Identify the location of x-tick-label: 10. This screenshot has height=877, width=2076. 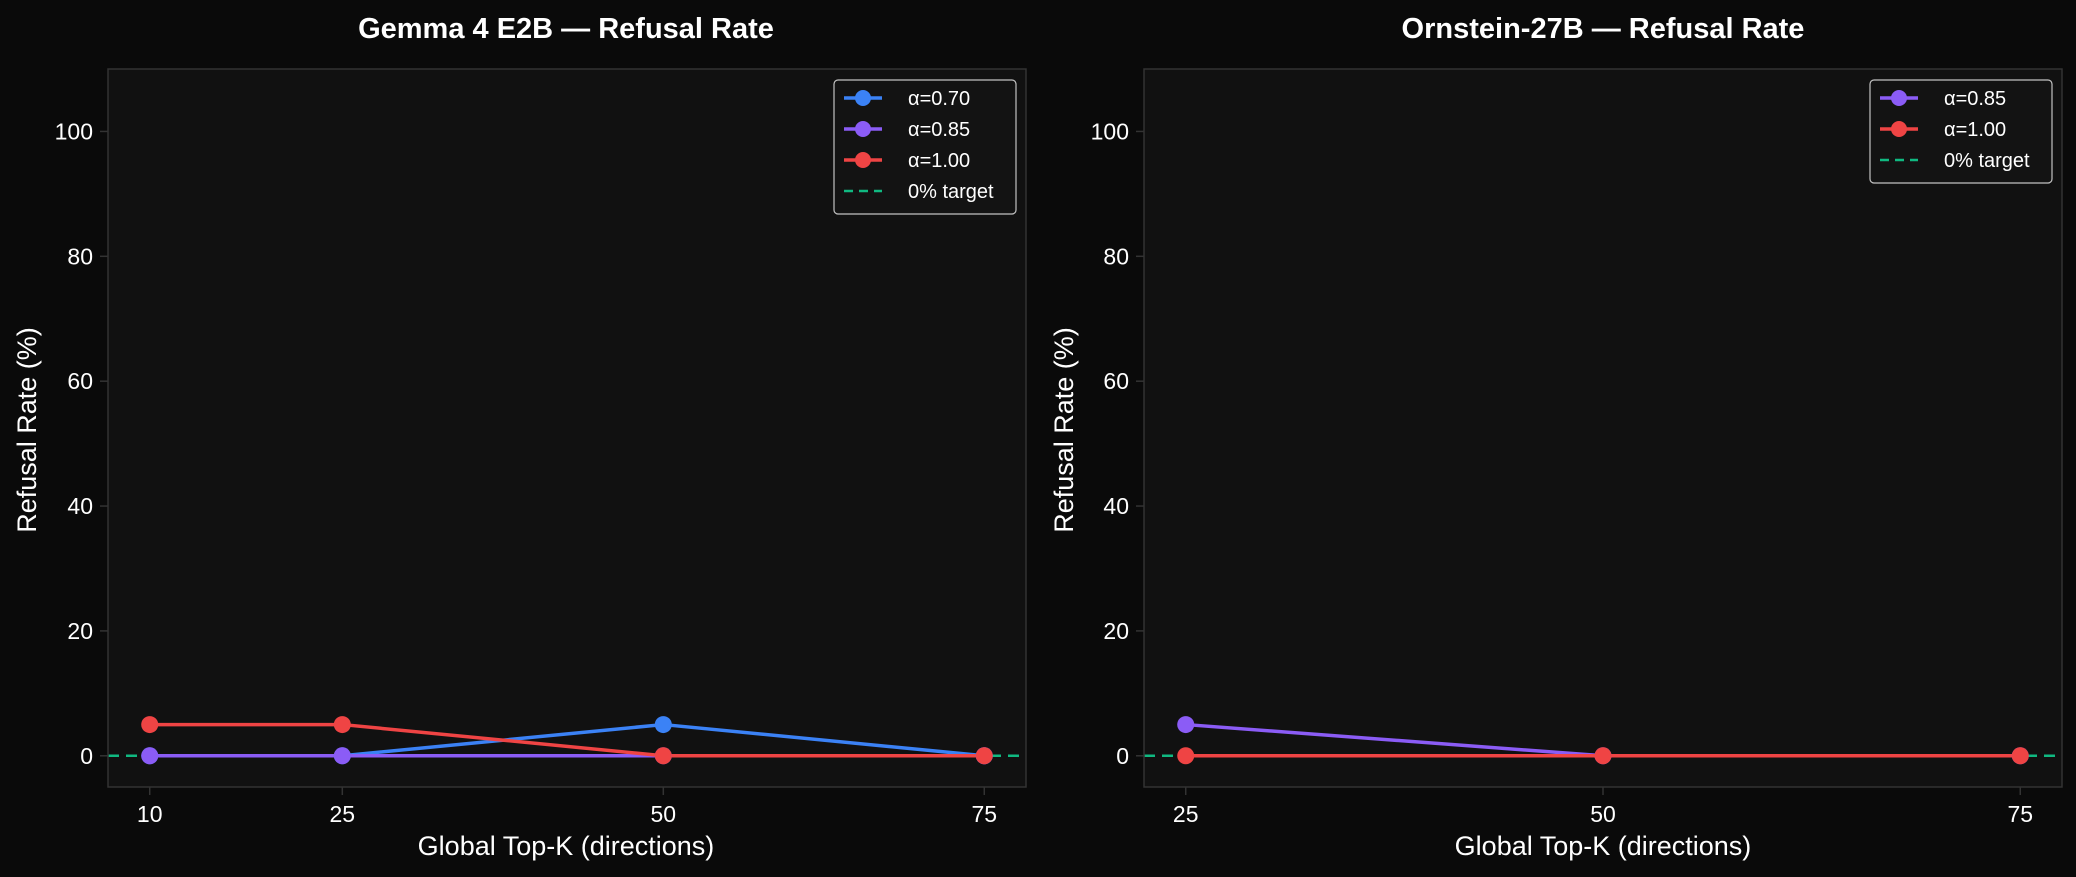
(150, 814).